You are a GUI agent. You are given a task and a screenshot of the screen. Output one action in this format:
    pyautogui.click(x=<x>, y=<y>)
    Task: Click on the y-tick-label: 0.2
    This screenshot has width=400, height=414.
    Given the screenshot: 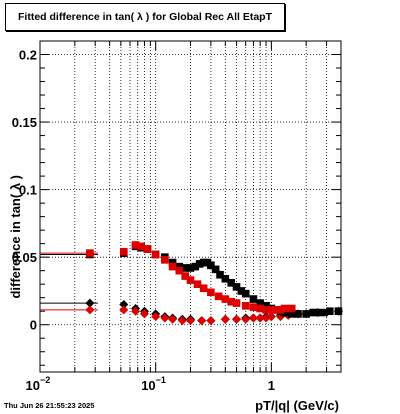 What is the action you would take?
    pyautogui.click(x=28, y=55)
    